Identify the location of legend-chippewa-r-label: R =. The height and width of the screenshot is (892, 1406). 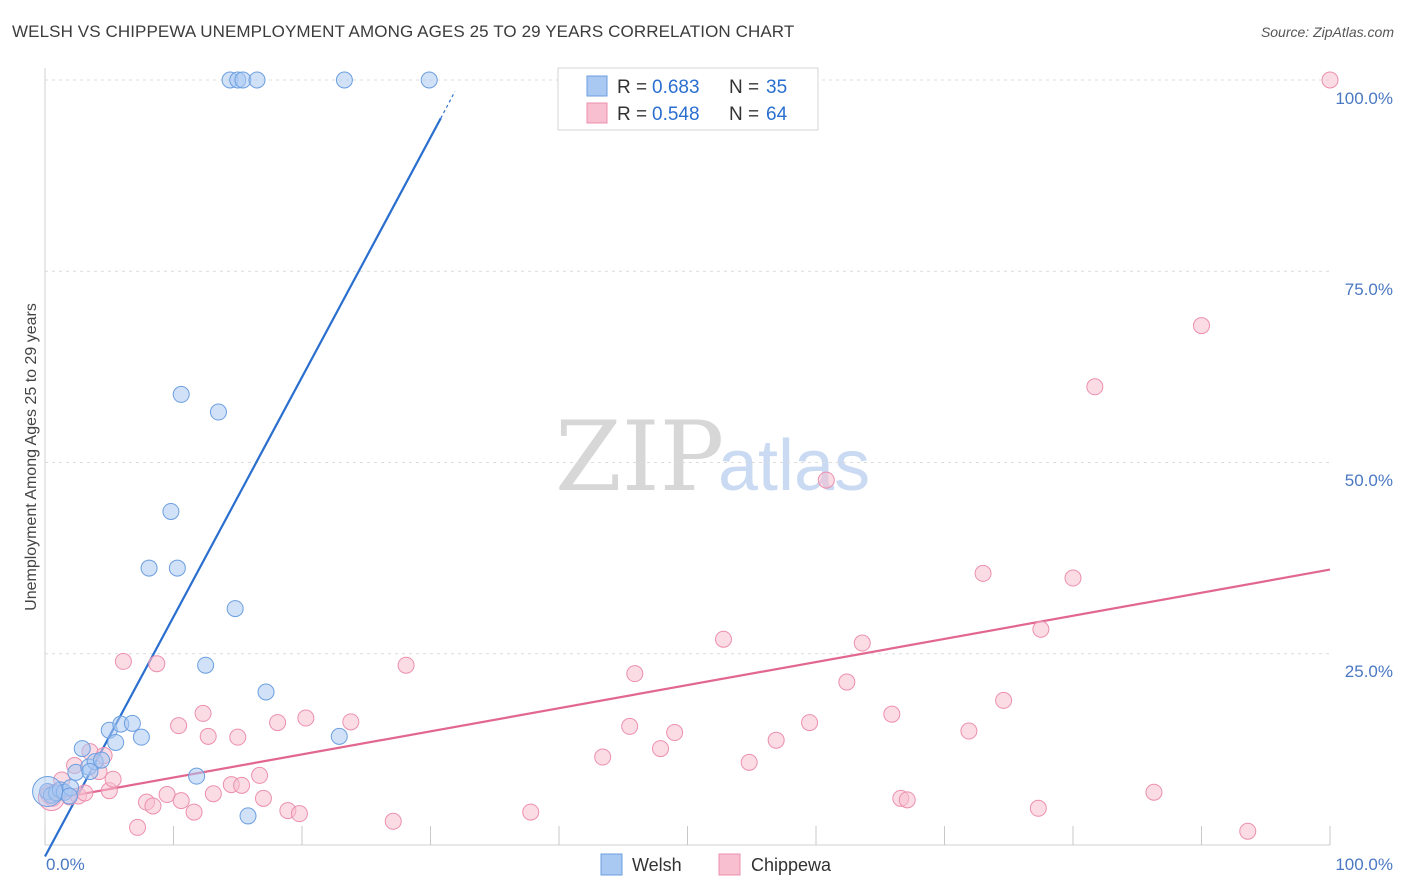
(632, 114).